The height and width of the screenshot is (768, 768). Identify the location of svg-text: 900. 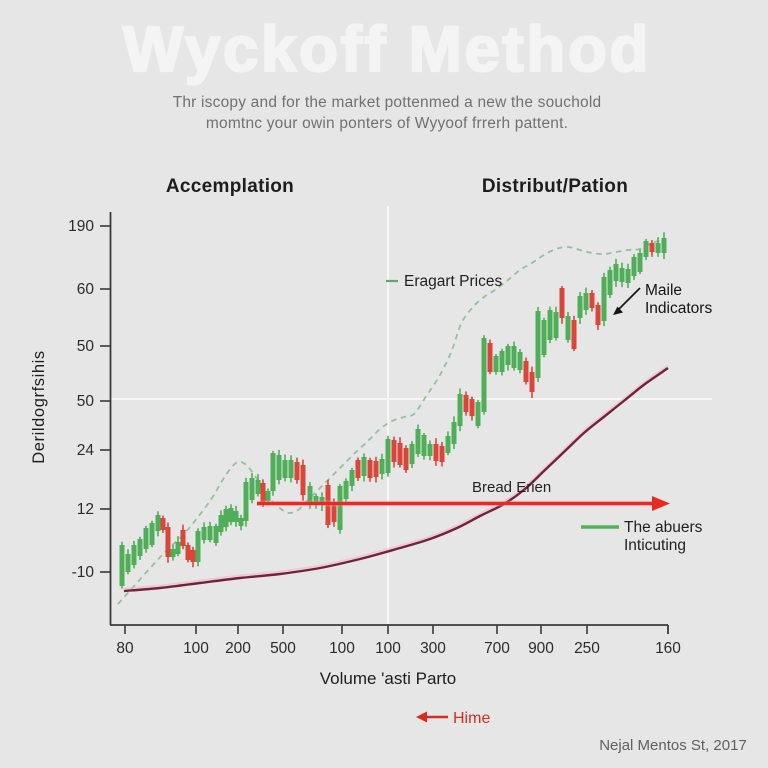
(541, 648).